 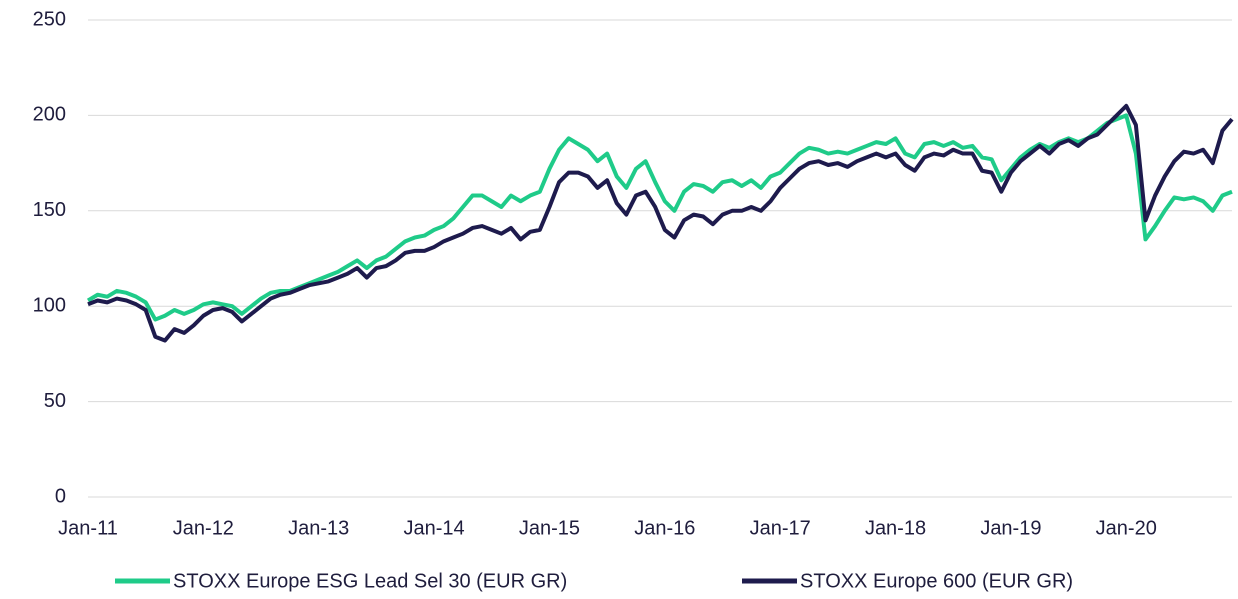 I want to click on x-tick-label: Jan-11, so click(x=88, y=528).